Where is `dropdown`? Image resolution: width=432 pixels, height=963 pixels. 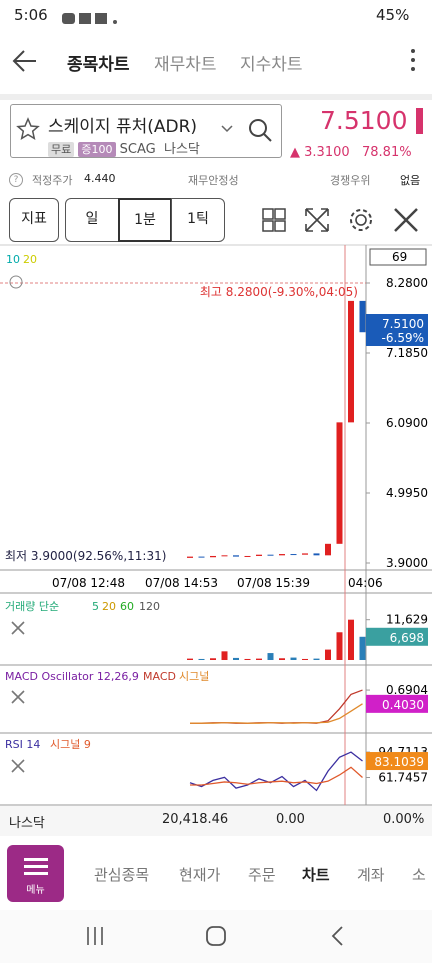
dropdown is located at coordinates (227, 129).